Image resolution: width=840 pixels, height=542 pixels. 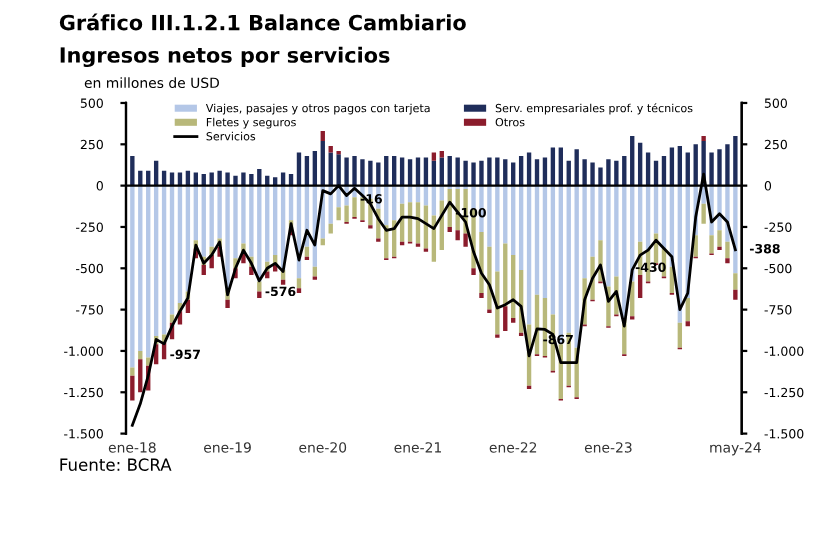 I want to click on chart-title: Gráfico III.1.2.1 Balance Cambiario, so click(x=262, y=22).